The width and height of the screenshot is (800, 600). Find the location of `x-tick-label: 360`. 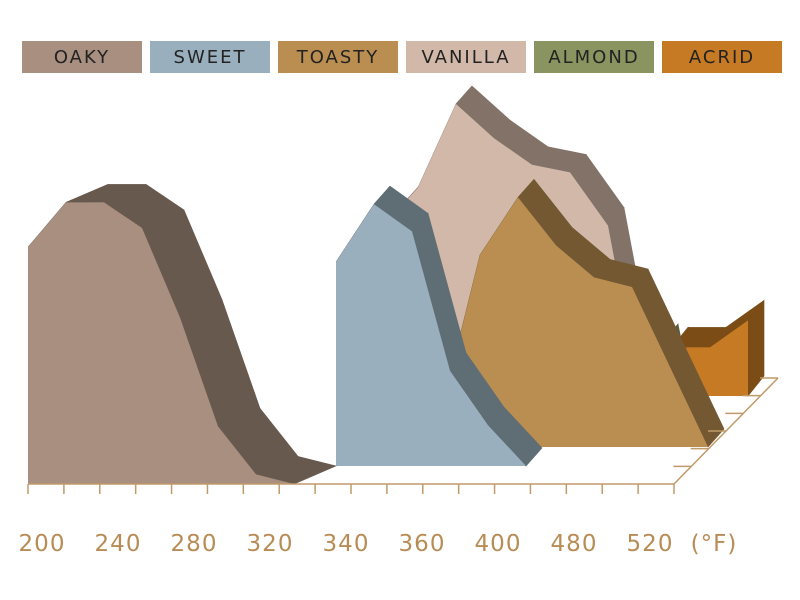

x-tick-label: 360 is located at coordinates (422, 544).